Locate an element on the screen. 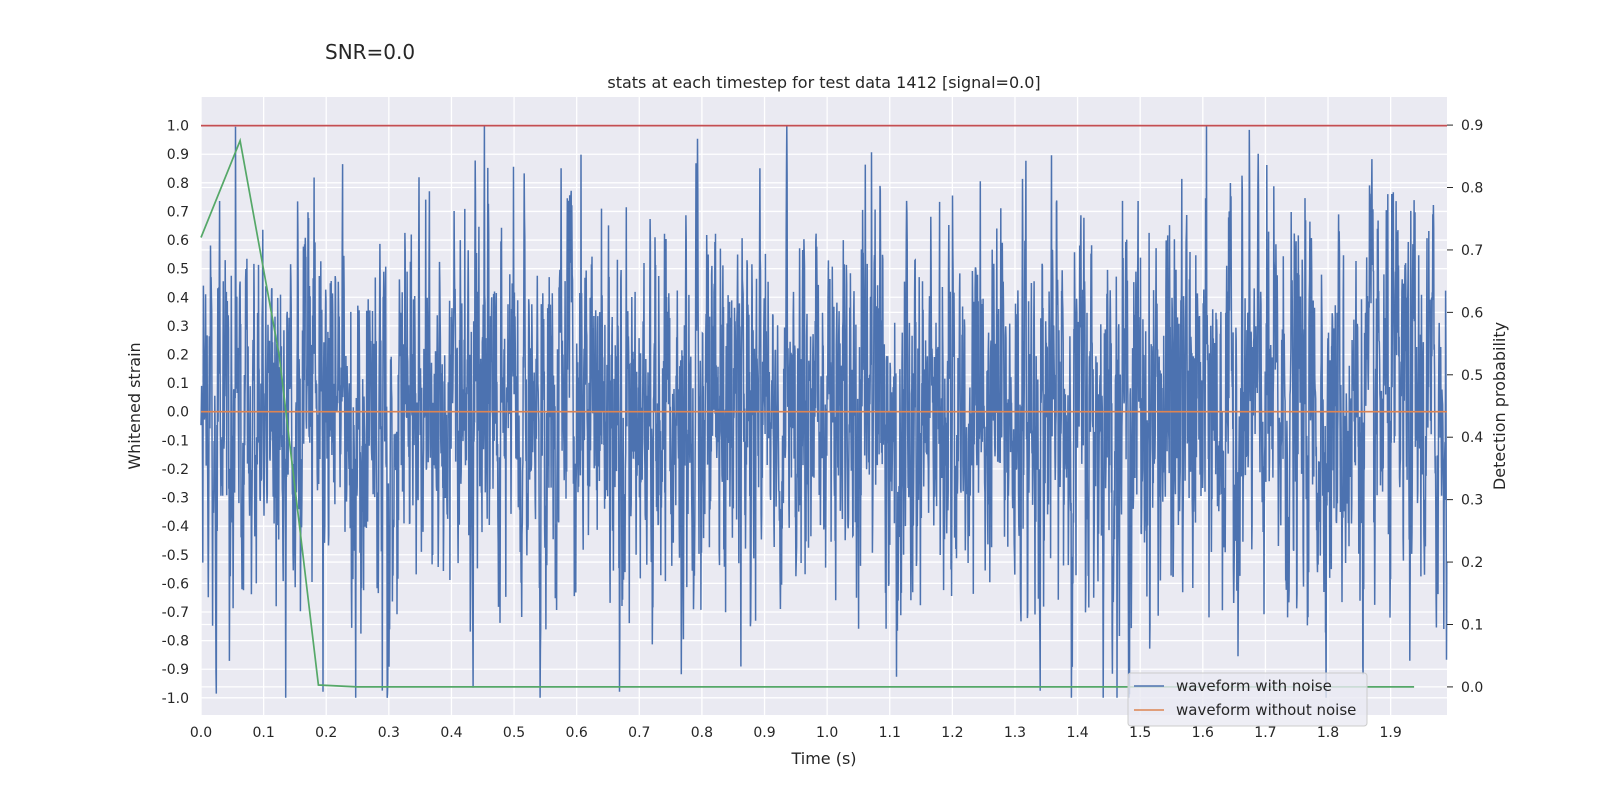 Image resolution: width=1600 pixels, height=804 pixels. y-tick-label: -0.5 is located at coordinates (175, 556).